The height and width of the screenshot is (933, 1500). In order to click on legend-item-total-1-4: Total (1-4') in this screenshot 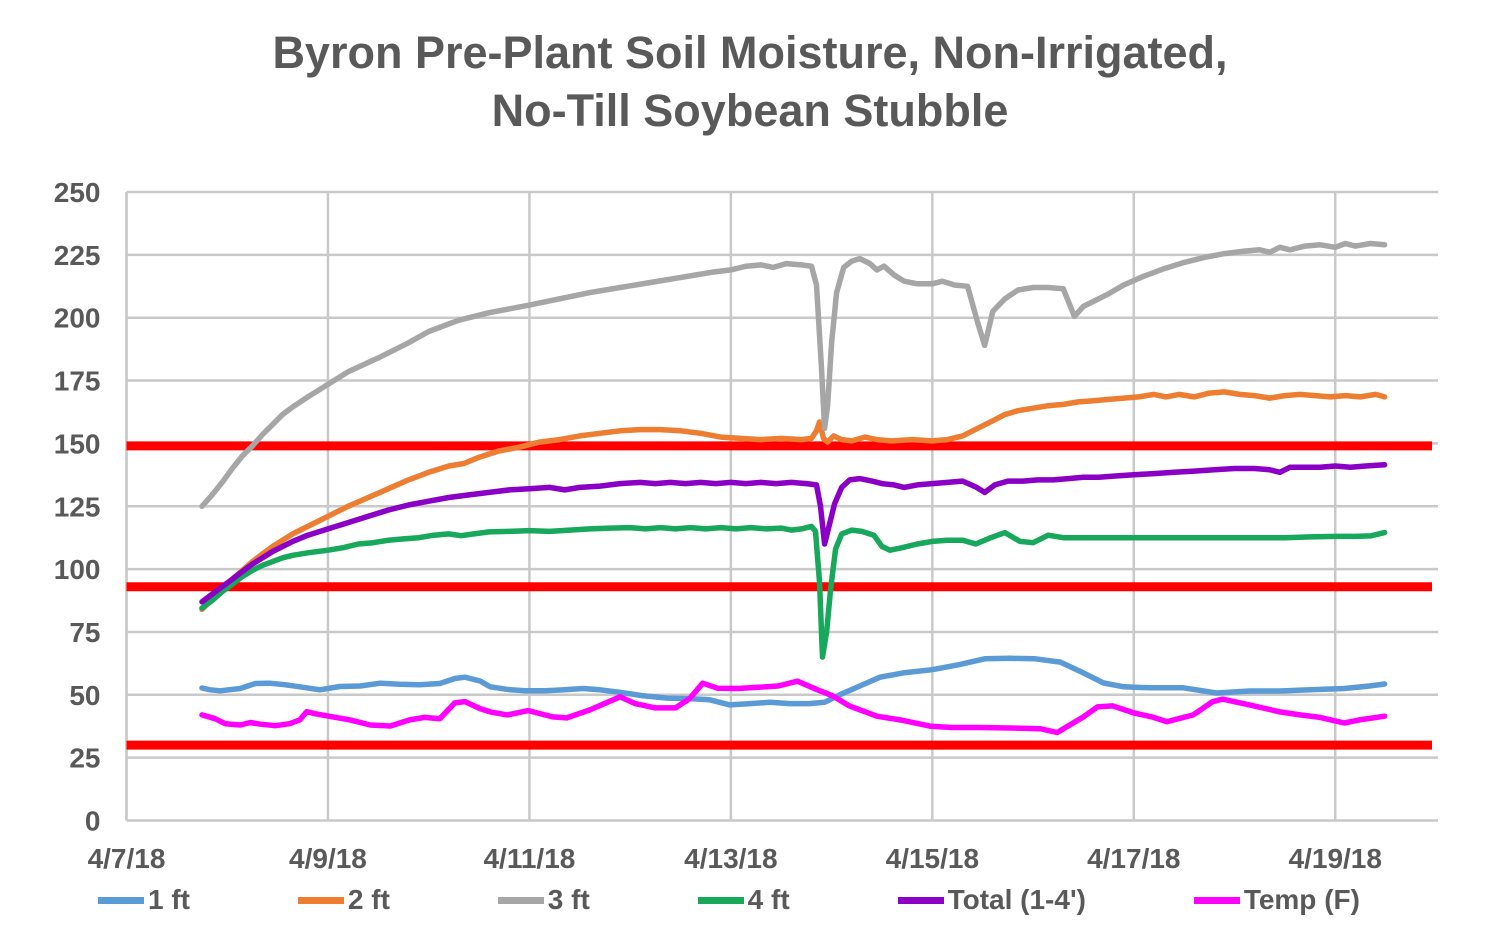, I will do `click(991, 900)`.